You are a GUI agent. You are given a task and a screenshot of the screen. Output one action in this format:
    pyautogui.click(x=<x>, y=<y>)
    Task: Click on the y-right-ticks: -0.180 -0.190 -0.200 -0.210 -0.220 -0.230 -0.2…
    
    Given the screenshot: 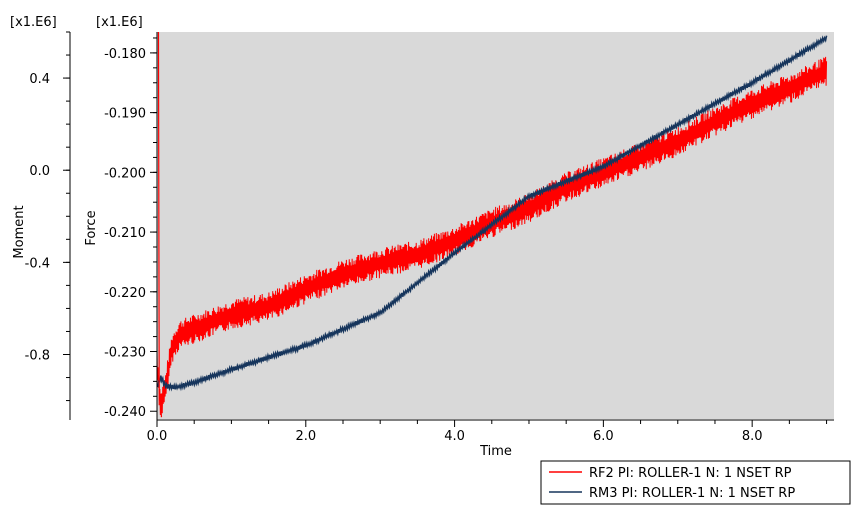 What is the action you would take?
    pyautogui.click(x=130, y=228)
    